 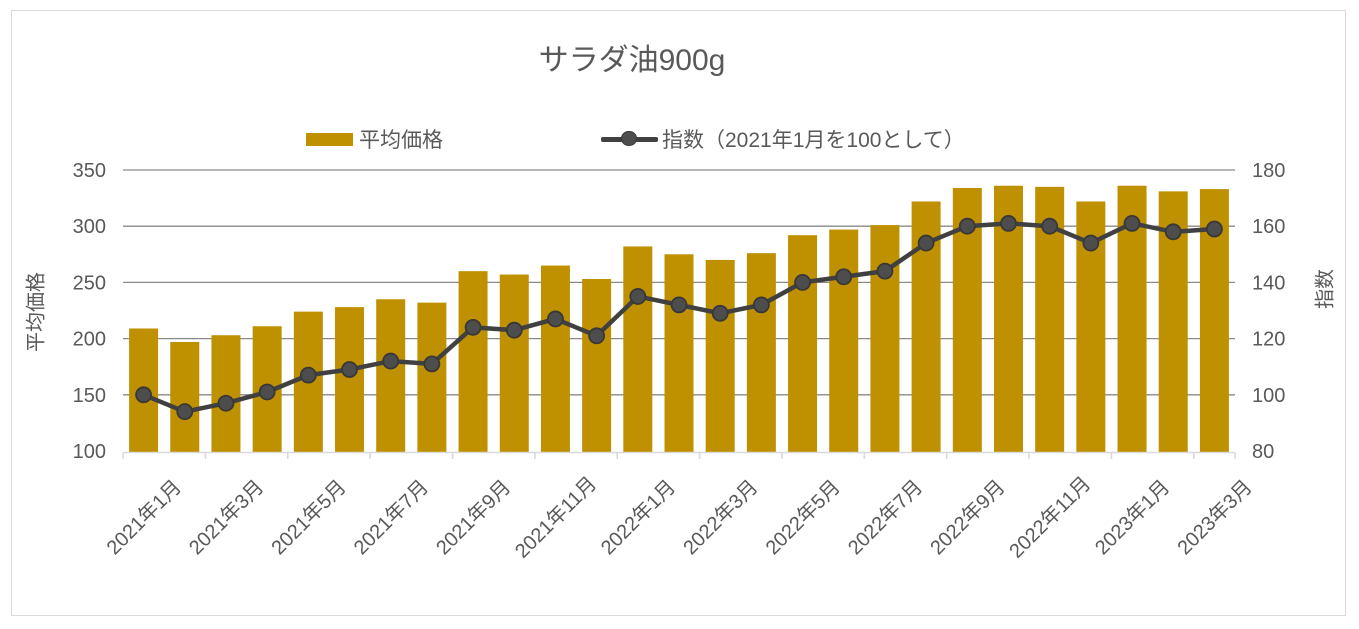 What do you see at coordinates (885, 339) in the screenshot?
I see `bar-2022年7月` at bounding box center [885, 339].